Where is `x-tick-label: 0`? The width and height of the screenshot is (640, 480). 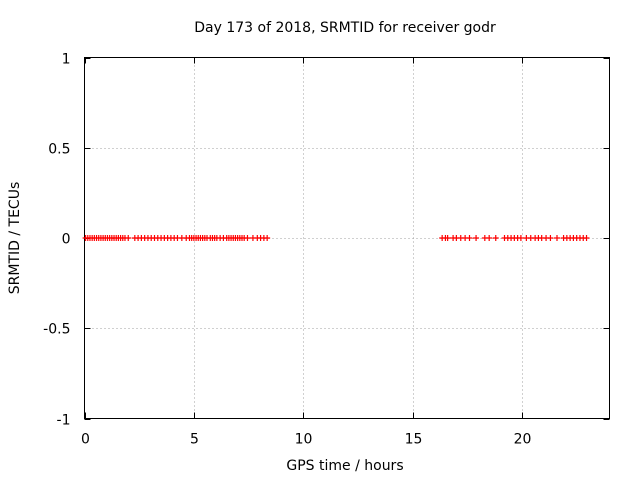
x-tick-label: 0 is located at coordinates (85, 440).